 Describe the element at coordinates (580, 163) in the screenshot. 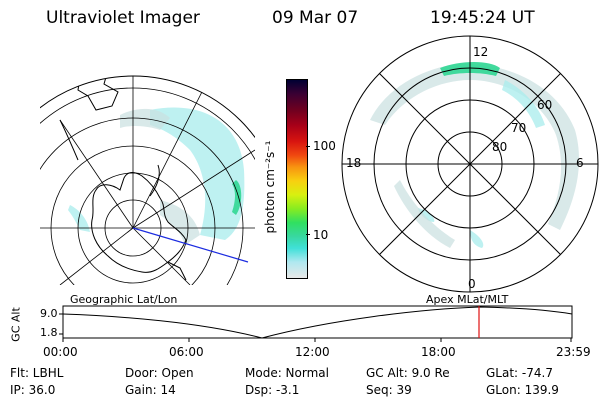

I see `mlt-label-6: 6` at that location.